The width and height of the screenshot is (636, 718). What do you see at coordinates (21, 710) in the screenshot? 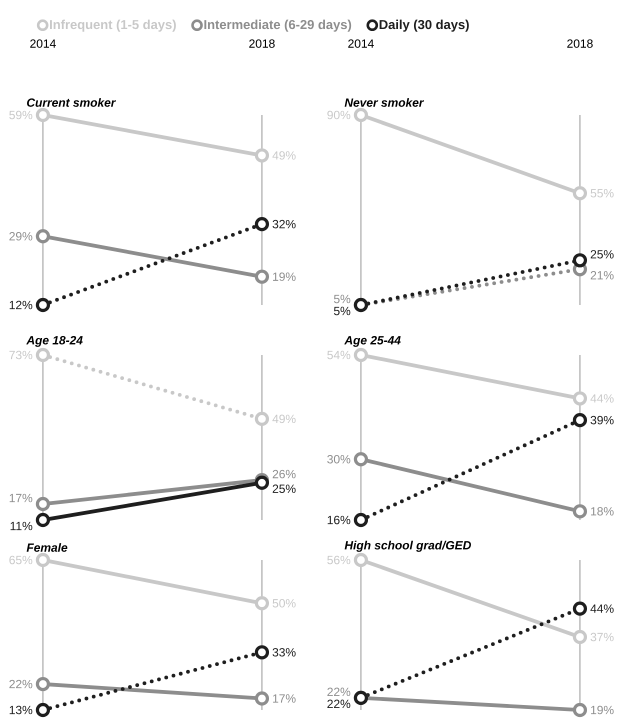
I see `data-label: 13%` at bounding box center [21, 710].